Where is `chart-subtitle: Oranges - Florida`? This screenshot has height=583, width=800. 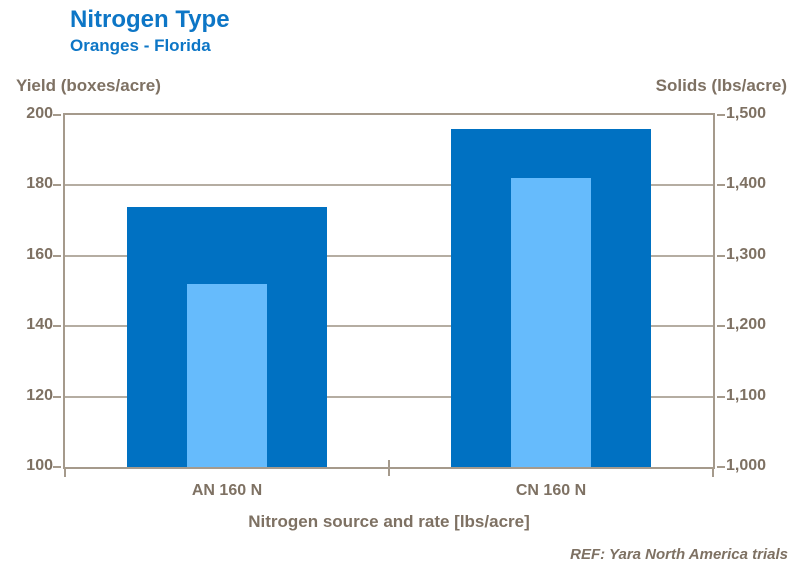 chart-subtitle: Oranges - Florida is located at coordinates (140, 45).